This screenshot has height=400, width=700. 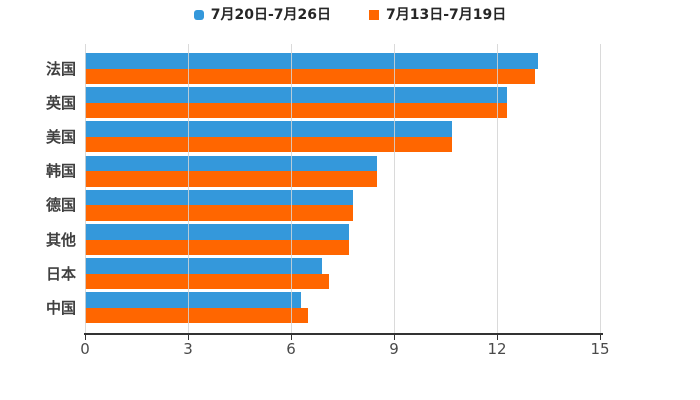 What do you see at coordinates (269, 129) in the screenshot?
I see `bar-美国-7月20日-7月26日` at bounding box center [269, 129].